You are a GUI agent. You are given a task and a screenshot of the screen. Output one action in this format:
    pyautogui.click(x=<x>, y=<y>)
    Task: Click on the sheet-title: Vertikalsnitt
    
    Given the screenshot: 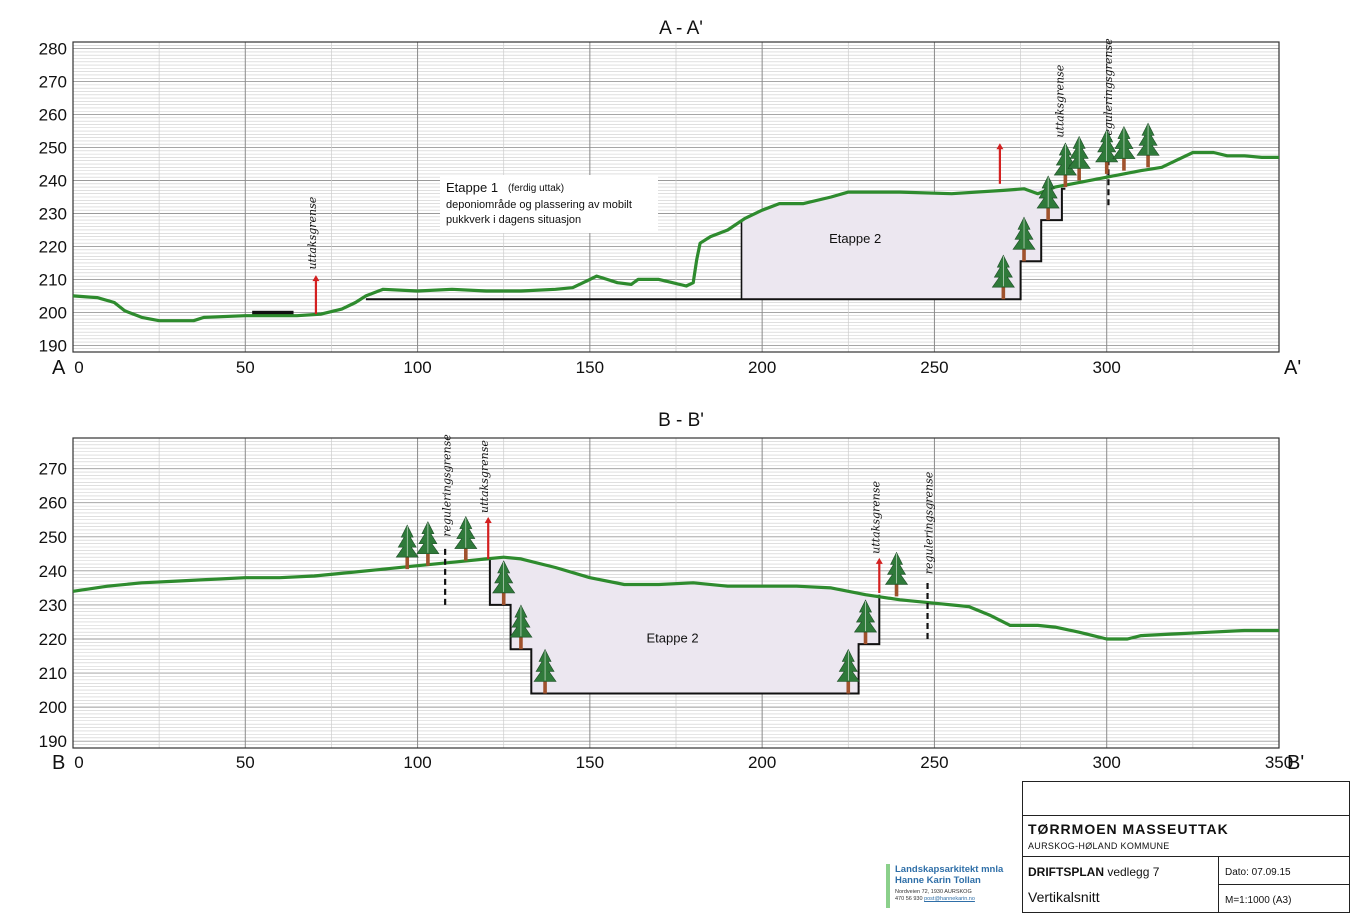 What is the action you would take?
    pyautogui.click(x=1064, y=897)
    